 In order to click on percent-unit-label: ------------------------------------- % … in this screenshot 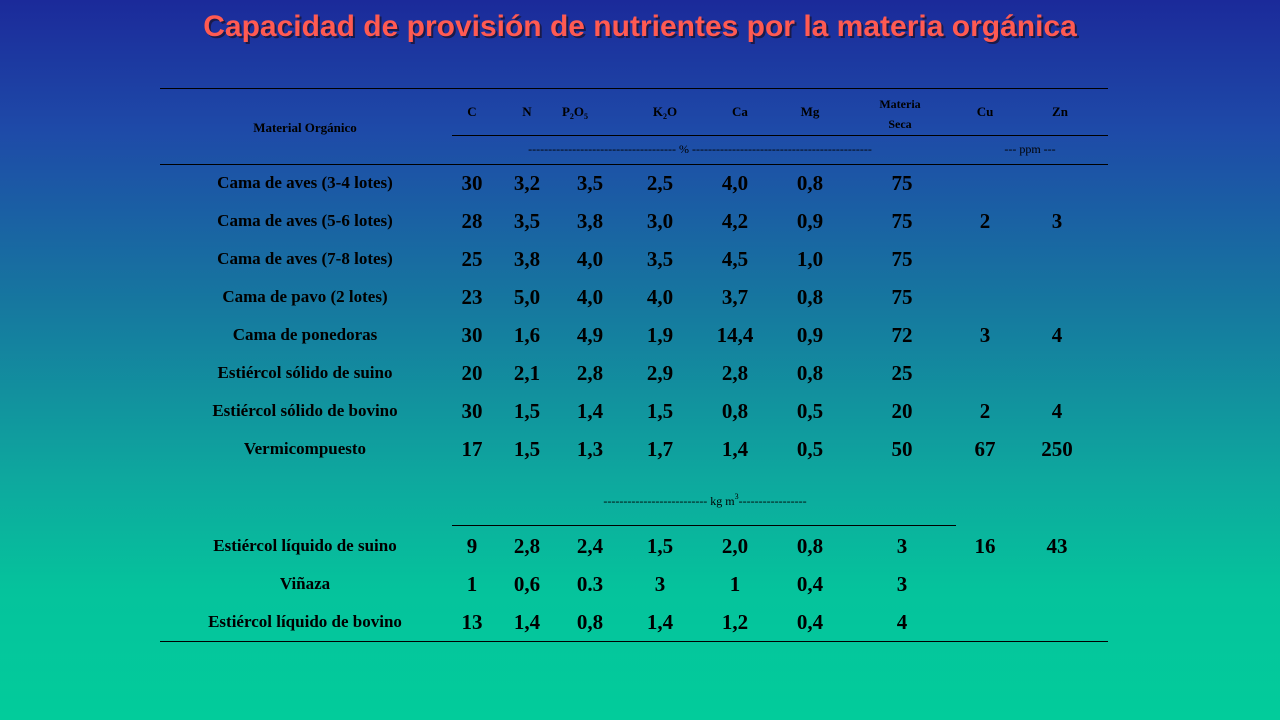, I will do `click(700, 149)`.